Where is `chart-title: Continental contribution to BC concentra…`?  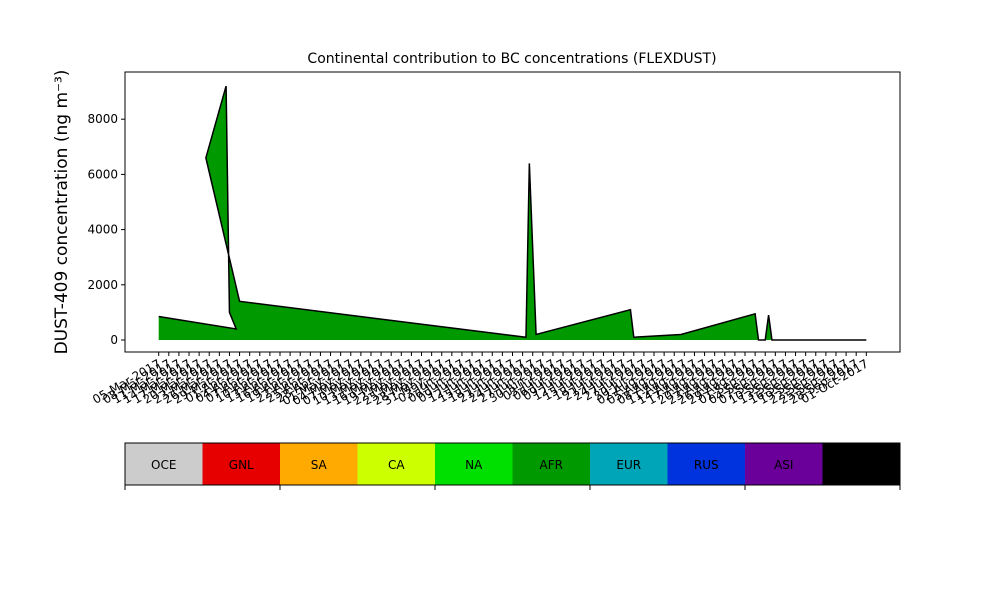 chart-title: Continental contribution to BC concentra… is located at coordinates (511, 59).